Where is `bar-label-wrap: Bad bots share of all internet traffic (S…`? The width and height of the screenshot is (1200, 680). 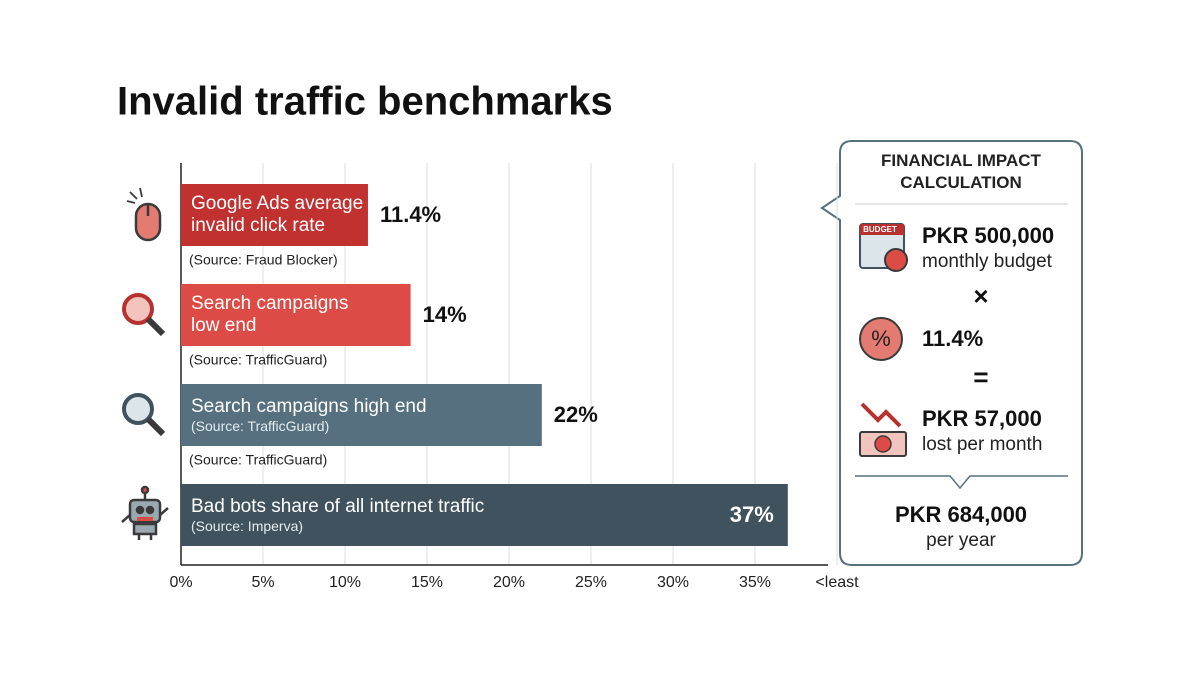 bar-label-wrap: Bad bots share of all internet traffic (S… is located at coordinates (491, 515).